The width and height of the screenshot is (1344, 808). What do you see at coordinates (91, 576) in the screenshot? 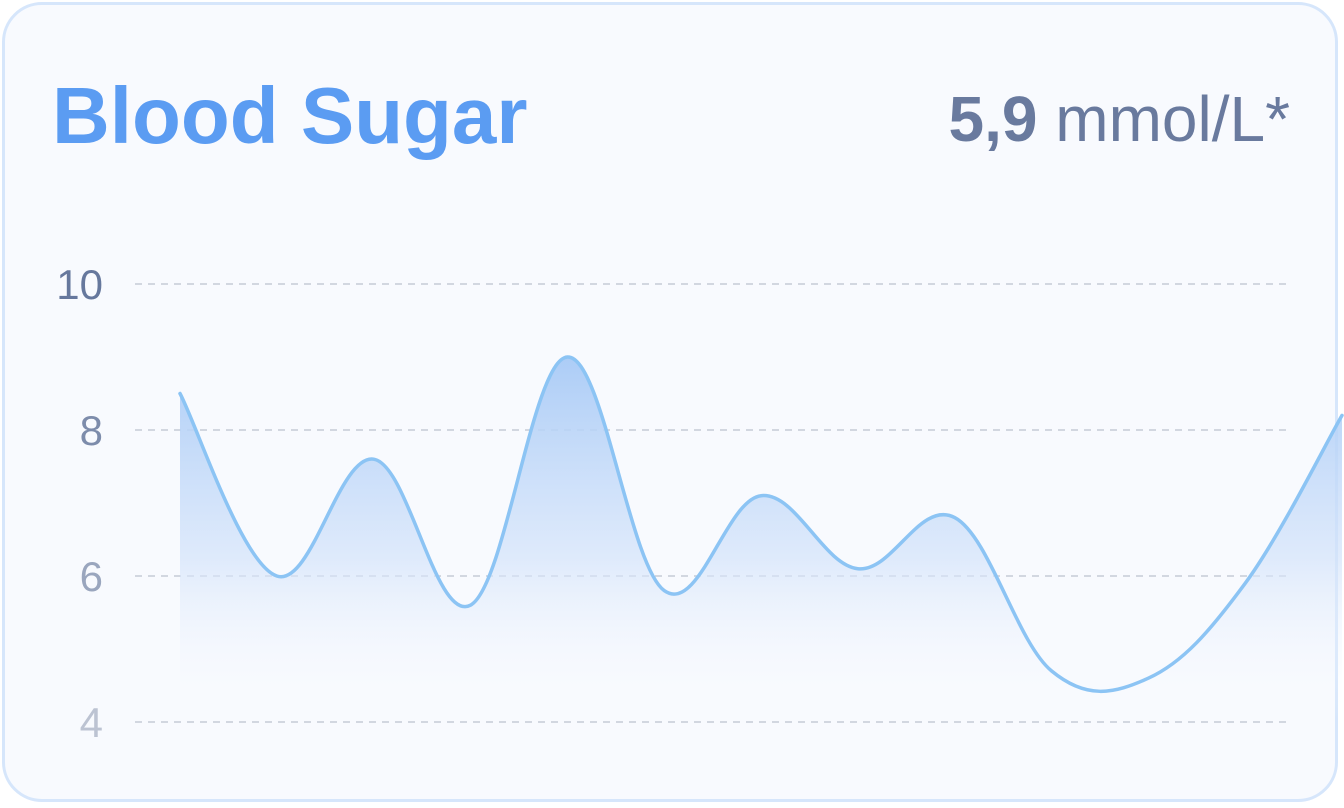
I see `y-tick-label: 6` at bounding box center [91, 576].